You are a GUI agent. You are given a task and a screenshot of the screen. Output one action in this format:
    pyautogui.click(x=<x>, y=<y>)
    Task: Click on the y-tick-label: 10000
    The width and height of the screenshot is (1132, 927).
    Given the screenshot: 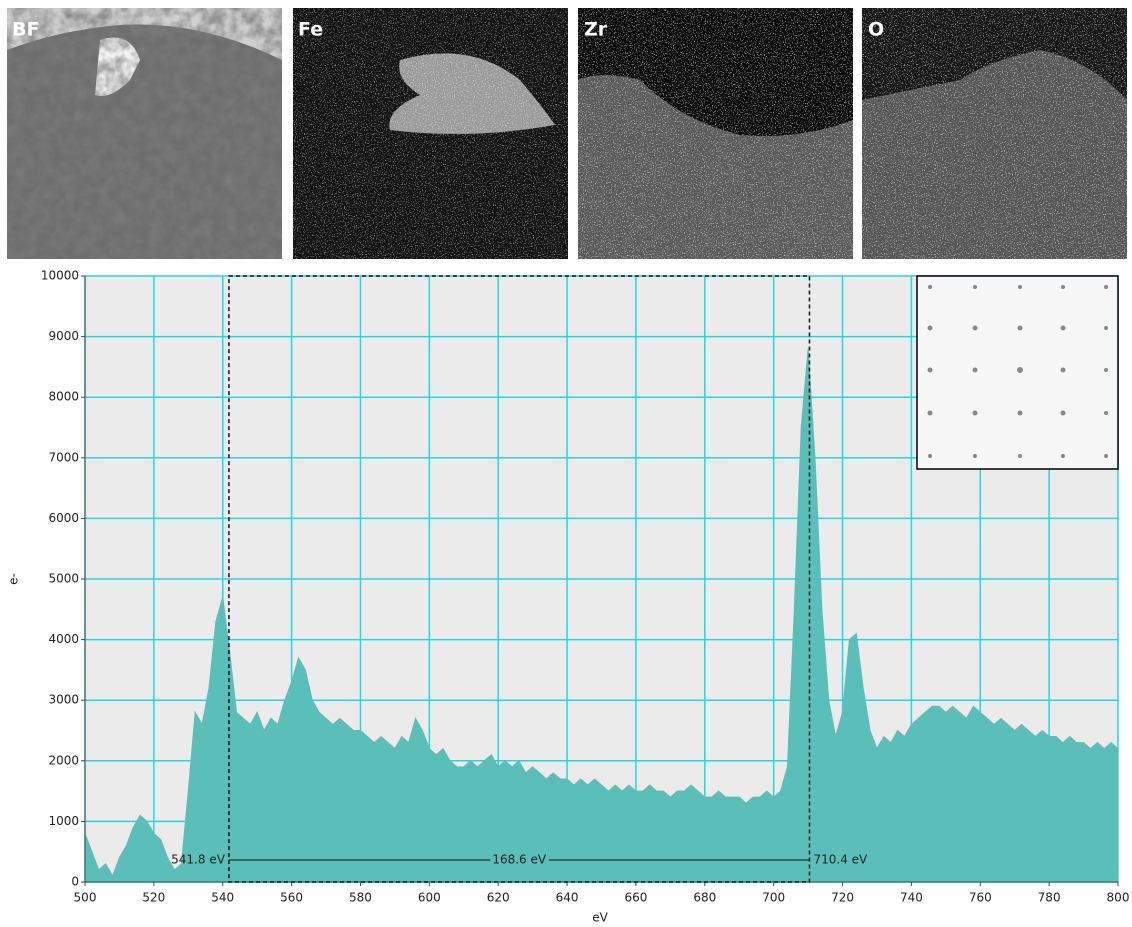 What is the action you would take?
    pyautogui.click(x=60, y=276)
    